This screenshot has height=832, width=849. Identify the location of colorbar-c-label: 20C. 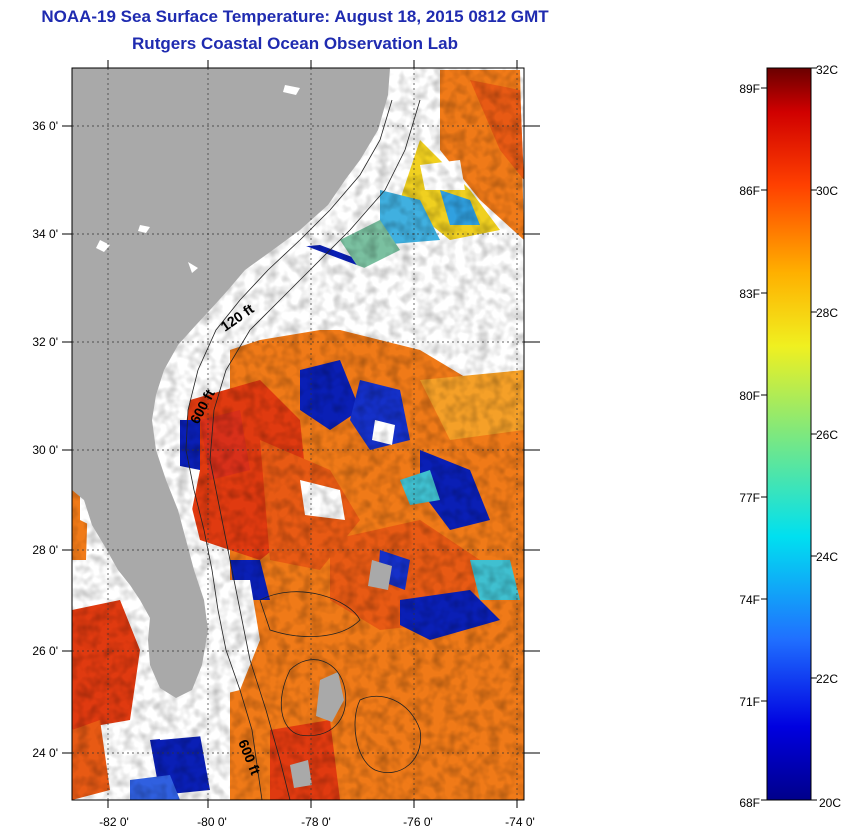
(830, 803).